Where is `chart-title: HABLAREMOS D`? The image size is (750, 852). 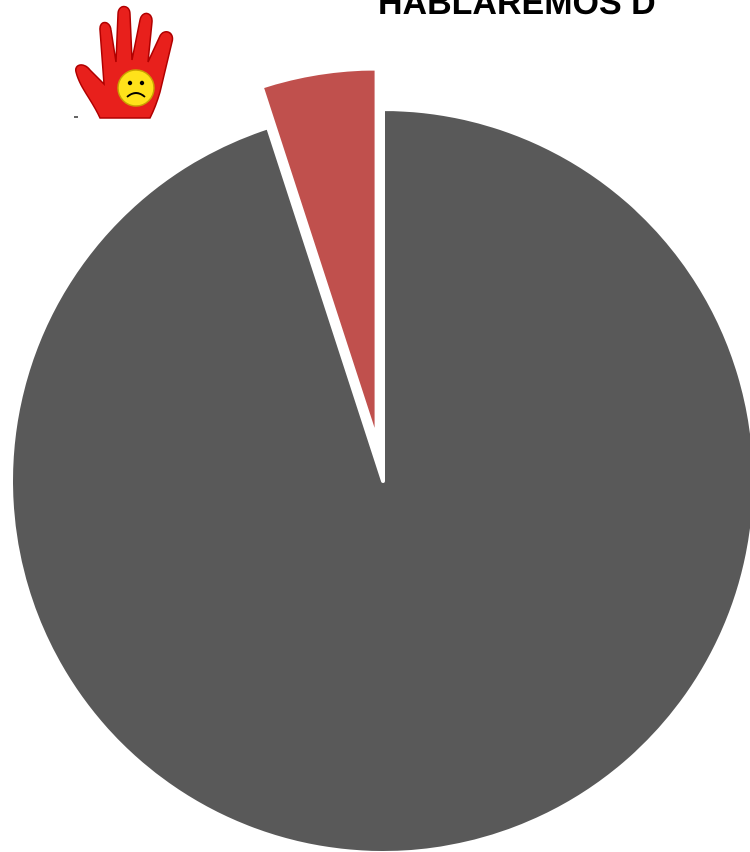
chart-title: HABLAREMOS D is located at coordinates (517, 11).